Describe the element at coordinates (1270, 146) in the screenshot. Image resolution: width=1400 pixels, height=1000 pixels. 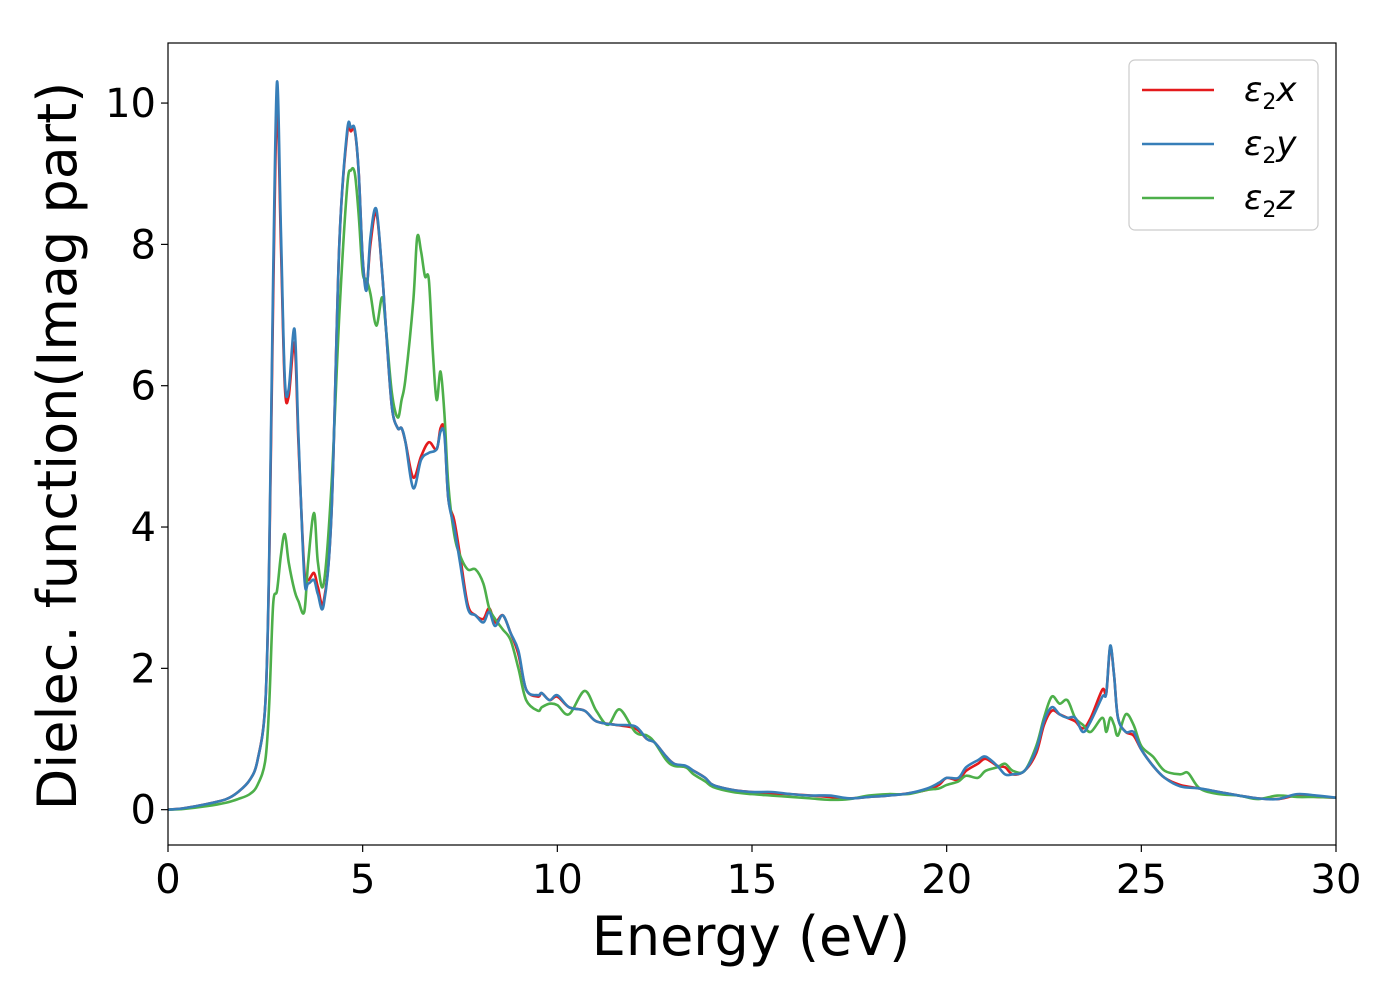
I see `legend-label-y: ε2y` at that location.